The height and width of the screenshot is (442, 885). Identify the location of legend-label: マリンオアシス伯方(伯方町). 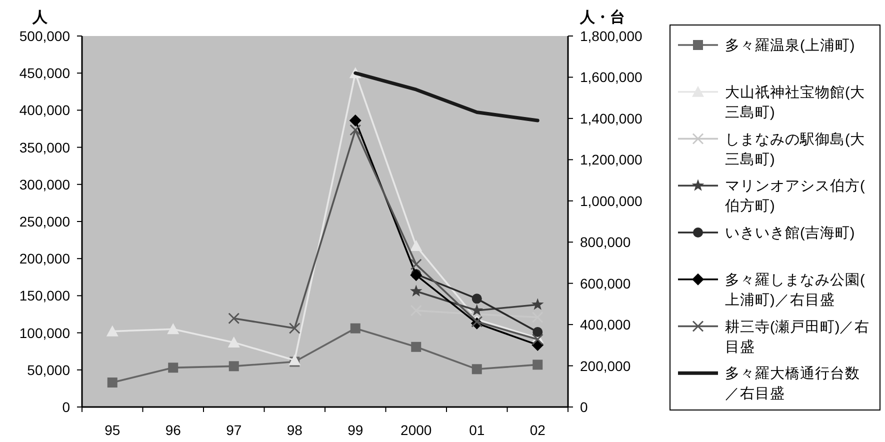
(794, 196).